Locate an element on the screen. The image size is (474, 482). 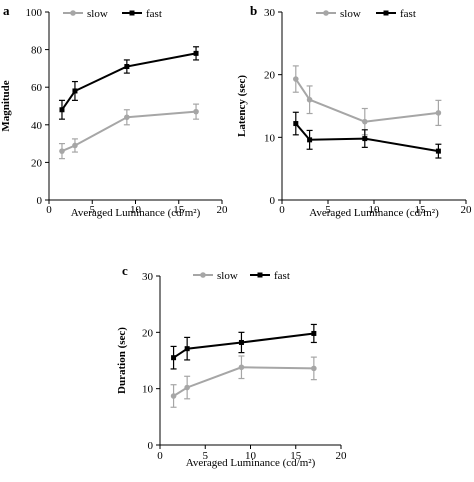
y-tick-label: 60 is located at coordinates (37, 88).